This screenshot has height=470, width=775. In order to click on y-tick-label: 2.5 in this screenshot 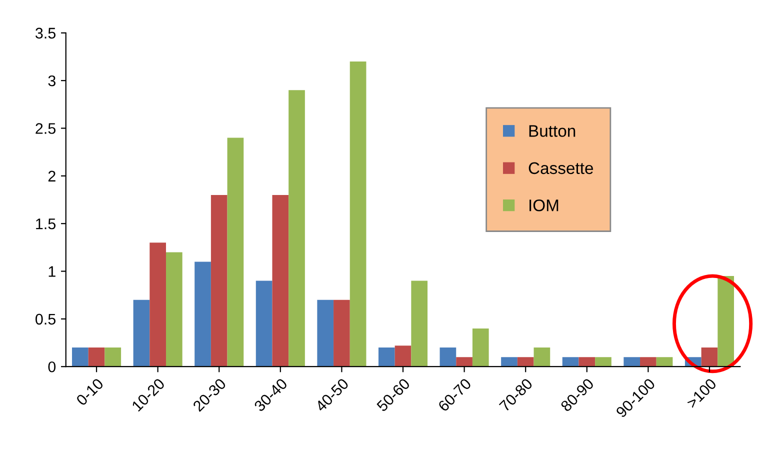, I will do `click(46, 128)`.